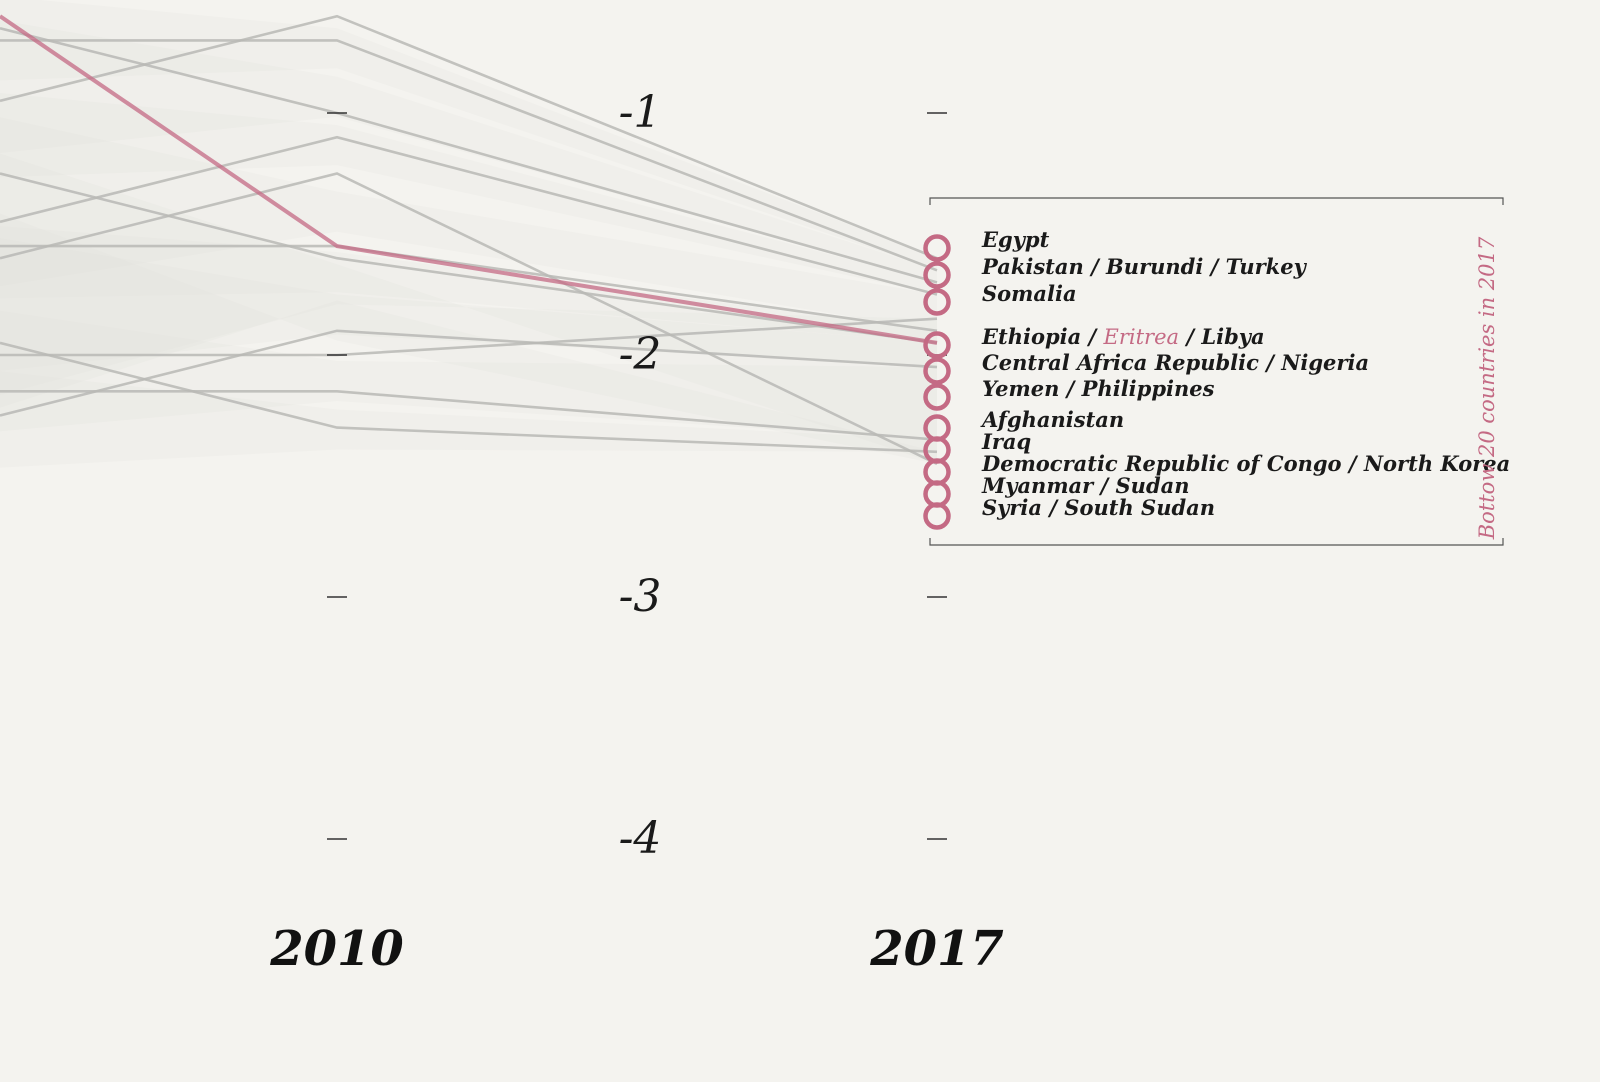 This screenshot has width=1600, height=1082. Describe the element at coordinates (1222, 336) in the screenshot. I see `country-name: / Libya` at that location.